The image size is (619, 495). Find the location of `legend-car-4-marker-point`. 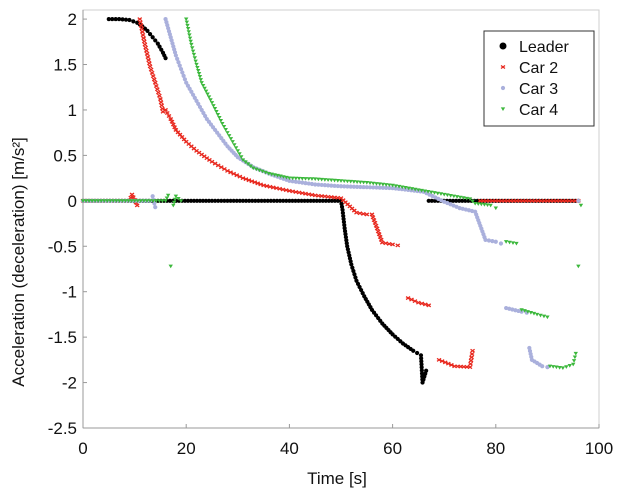

legend-car-4-marker-point is located at coordinates (503, 109).